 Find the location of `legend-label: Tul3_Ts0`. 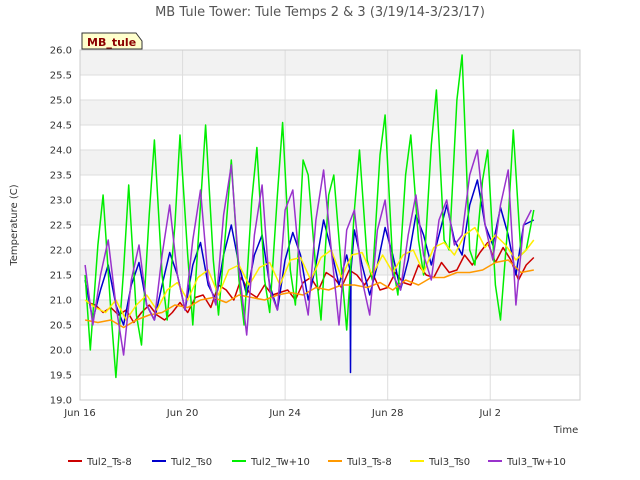

legend-label: Tul3_Ts0 is located at coordinates (449, 462).